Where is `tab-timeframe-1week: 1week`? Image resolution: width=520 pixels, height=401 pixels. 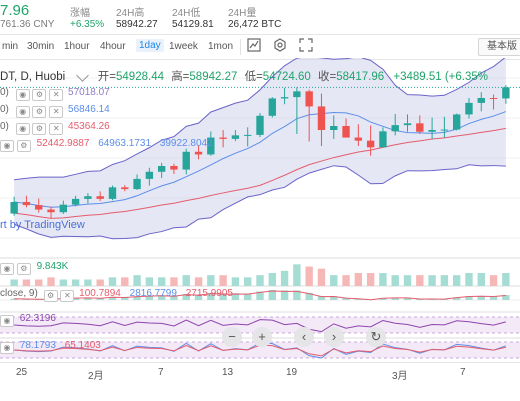
tab-timeframe-1week: 1week is located at coordinates (183, 46).